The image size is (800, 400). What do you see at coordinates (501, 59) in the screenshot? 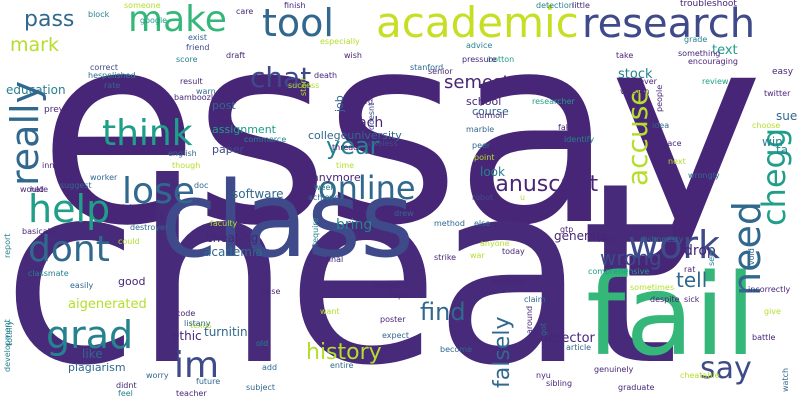
I see `word-botton: botton` at bounding box center [501, 59].